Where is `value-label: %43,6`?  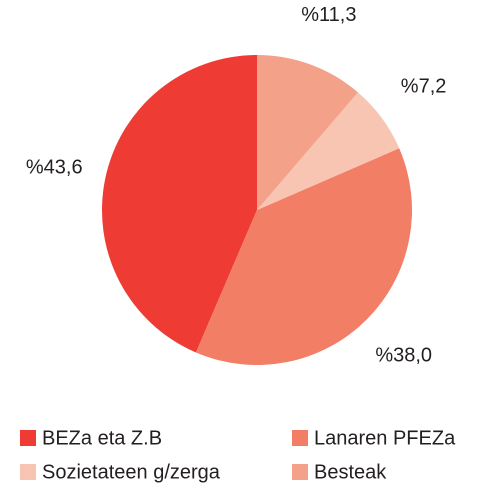
value-label: %43,6 is located at coordinates (54, 168).